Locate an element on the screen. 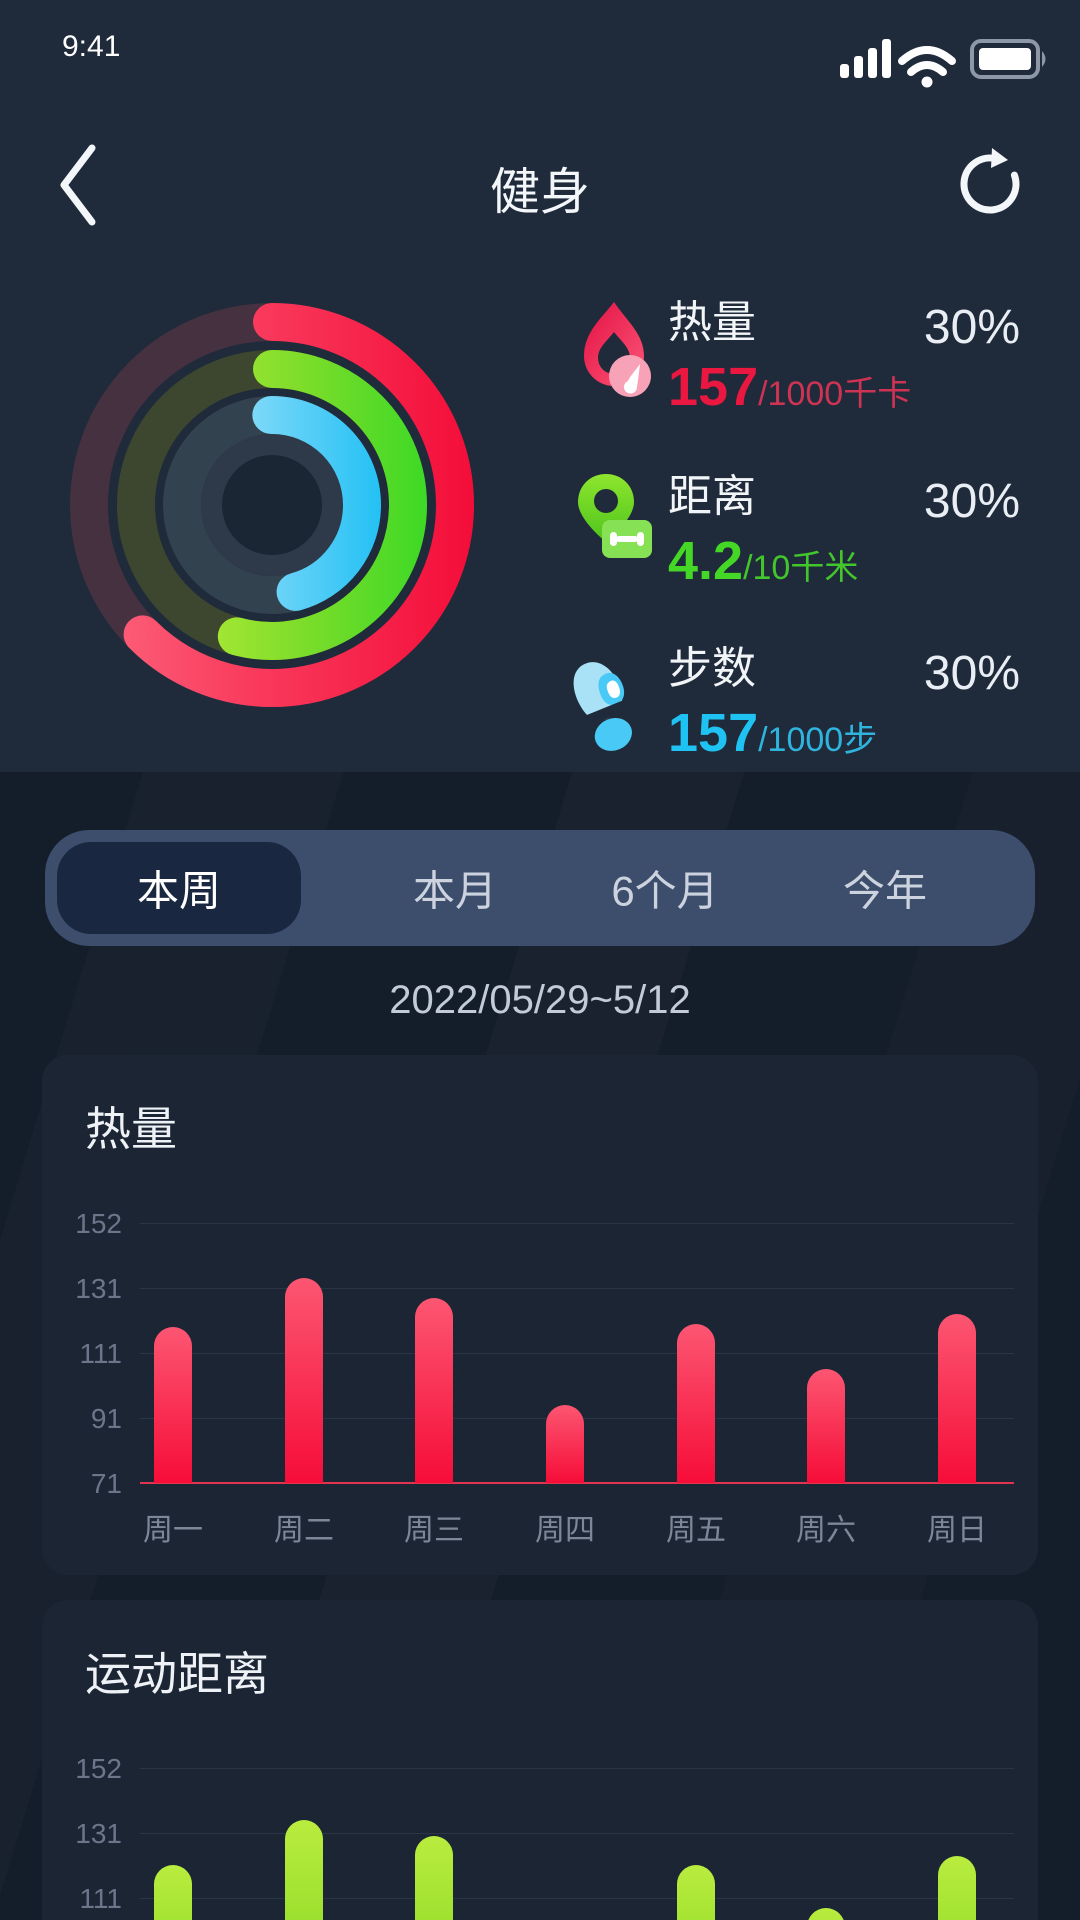 This screenshot has height=1920, width=1080. stat-row-steps: 步数 157 /1000步 30% is located at coordinates (790, 709).